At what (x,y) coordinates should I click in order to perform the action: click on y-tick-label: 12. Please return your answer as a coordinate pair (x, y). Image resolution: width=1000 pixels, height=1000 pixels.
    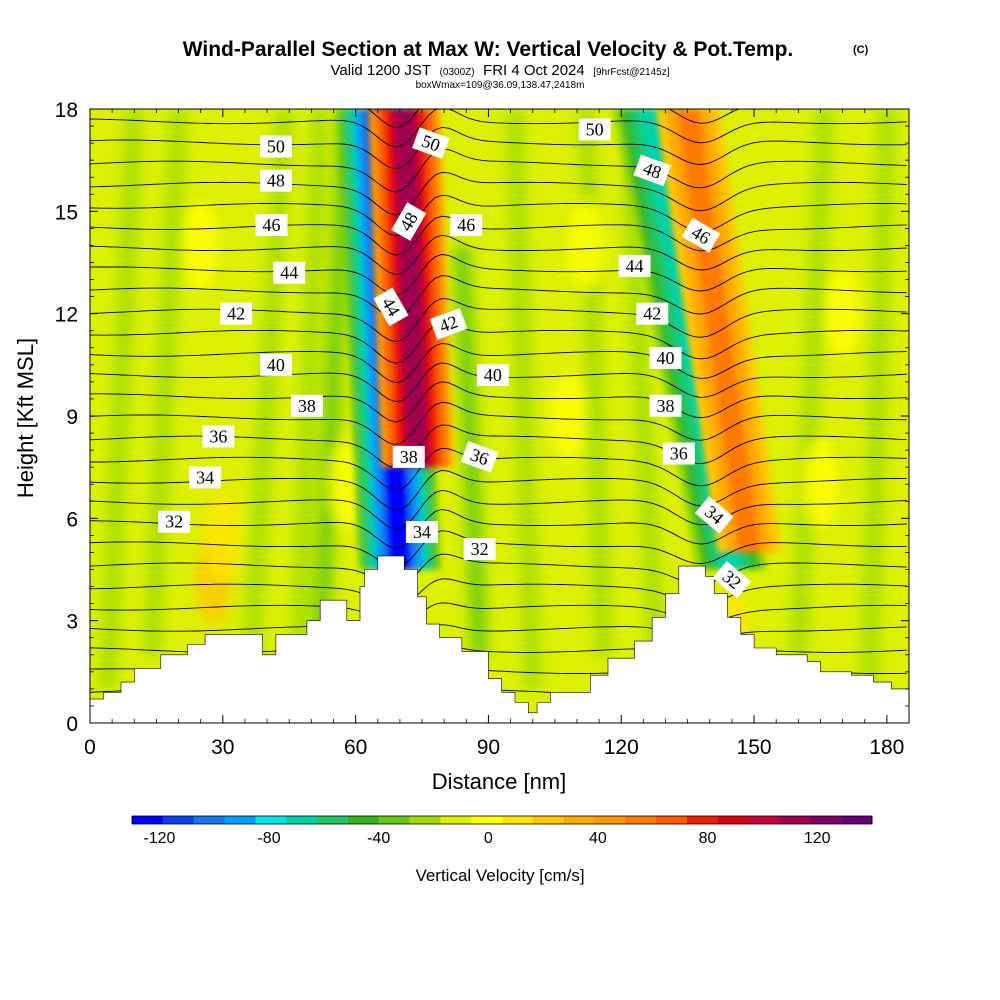
    Looking at the image, I should click on (66, 315).